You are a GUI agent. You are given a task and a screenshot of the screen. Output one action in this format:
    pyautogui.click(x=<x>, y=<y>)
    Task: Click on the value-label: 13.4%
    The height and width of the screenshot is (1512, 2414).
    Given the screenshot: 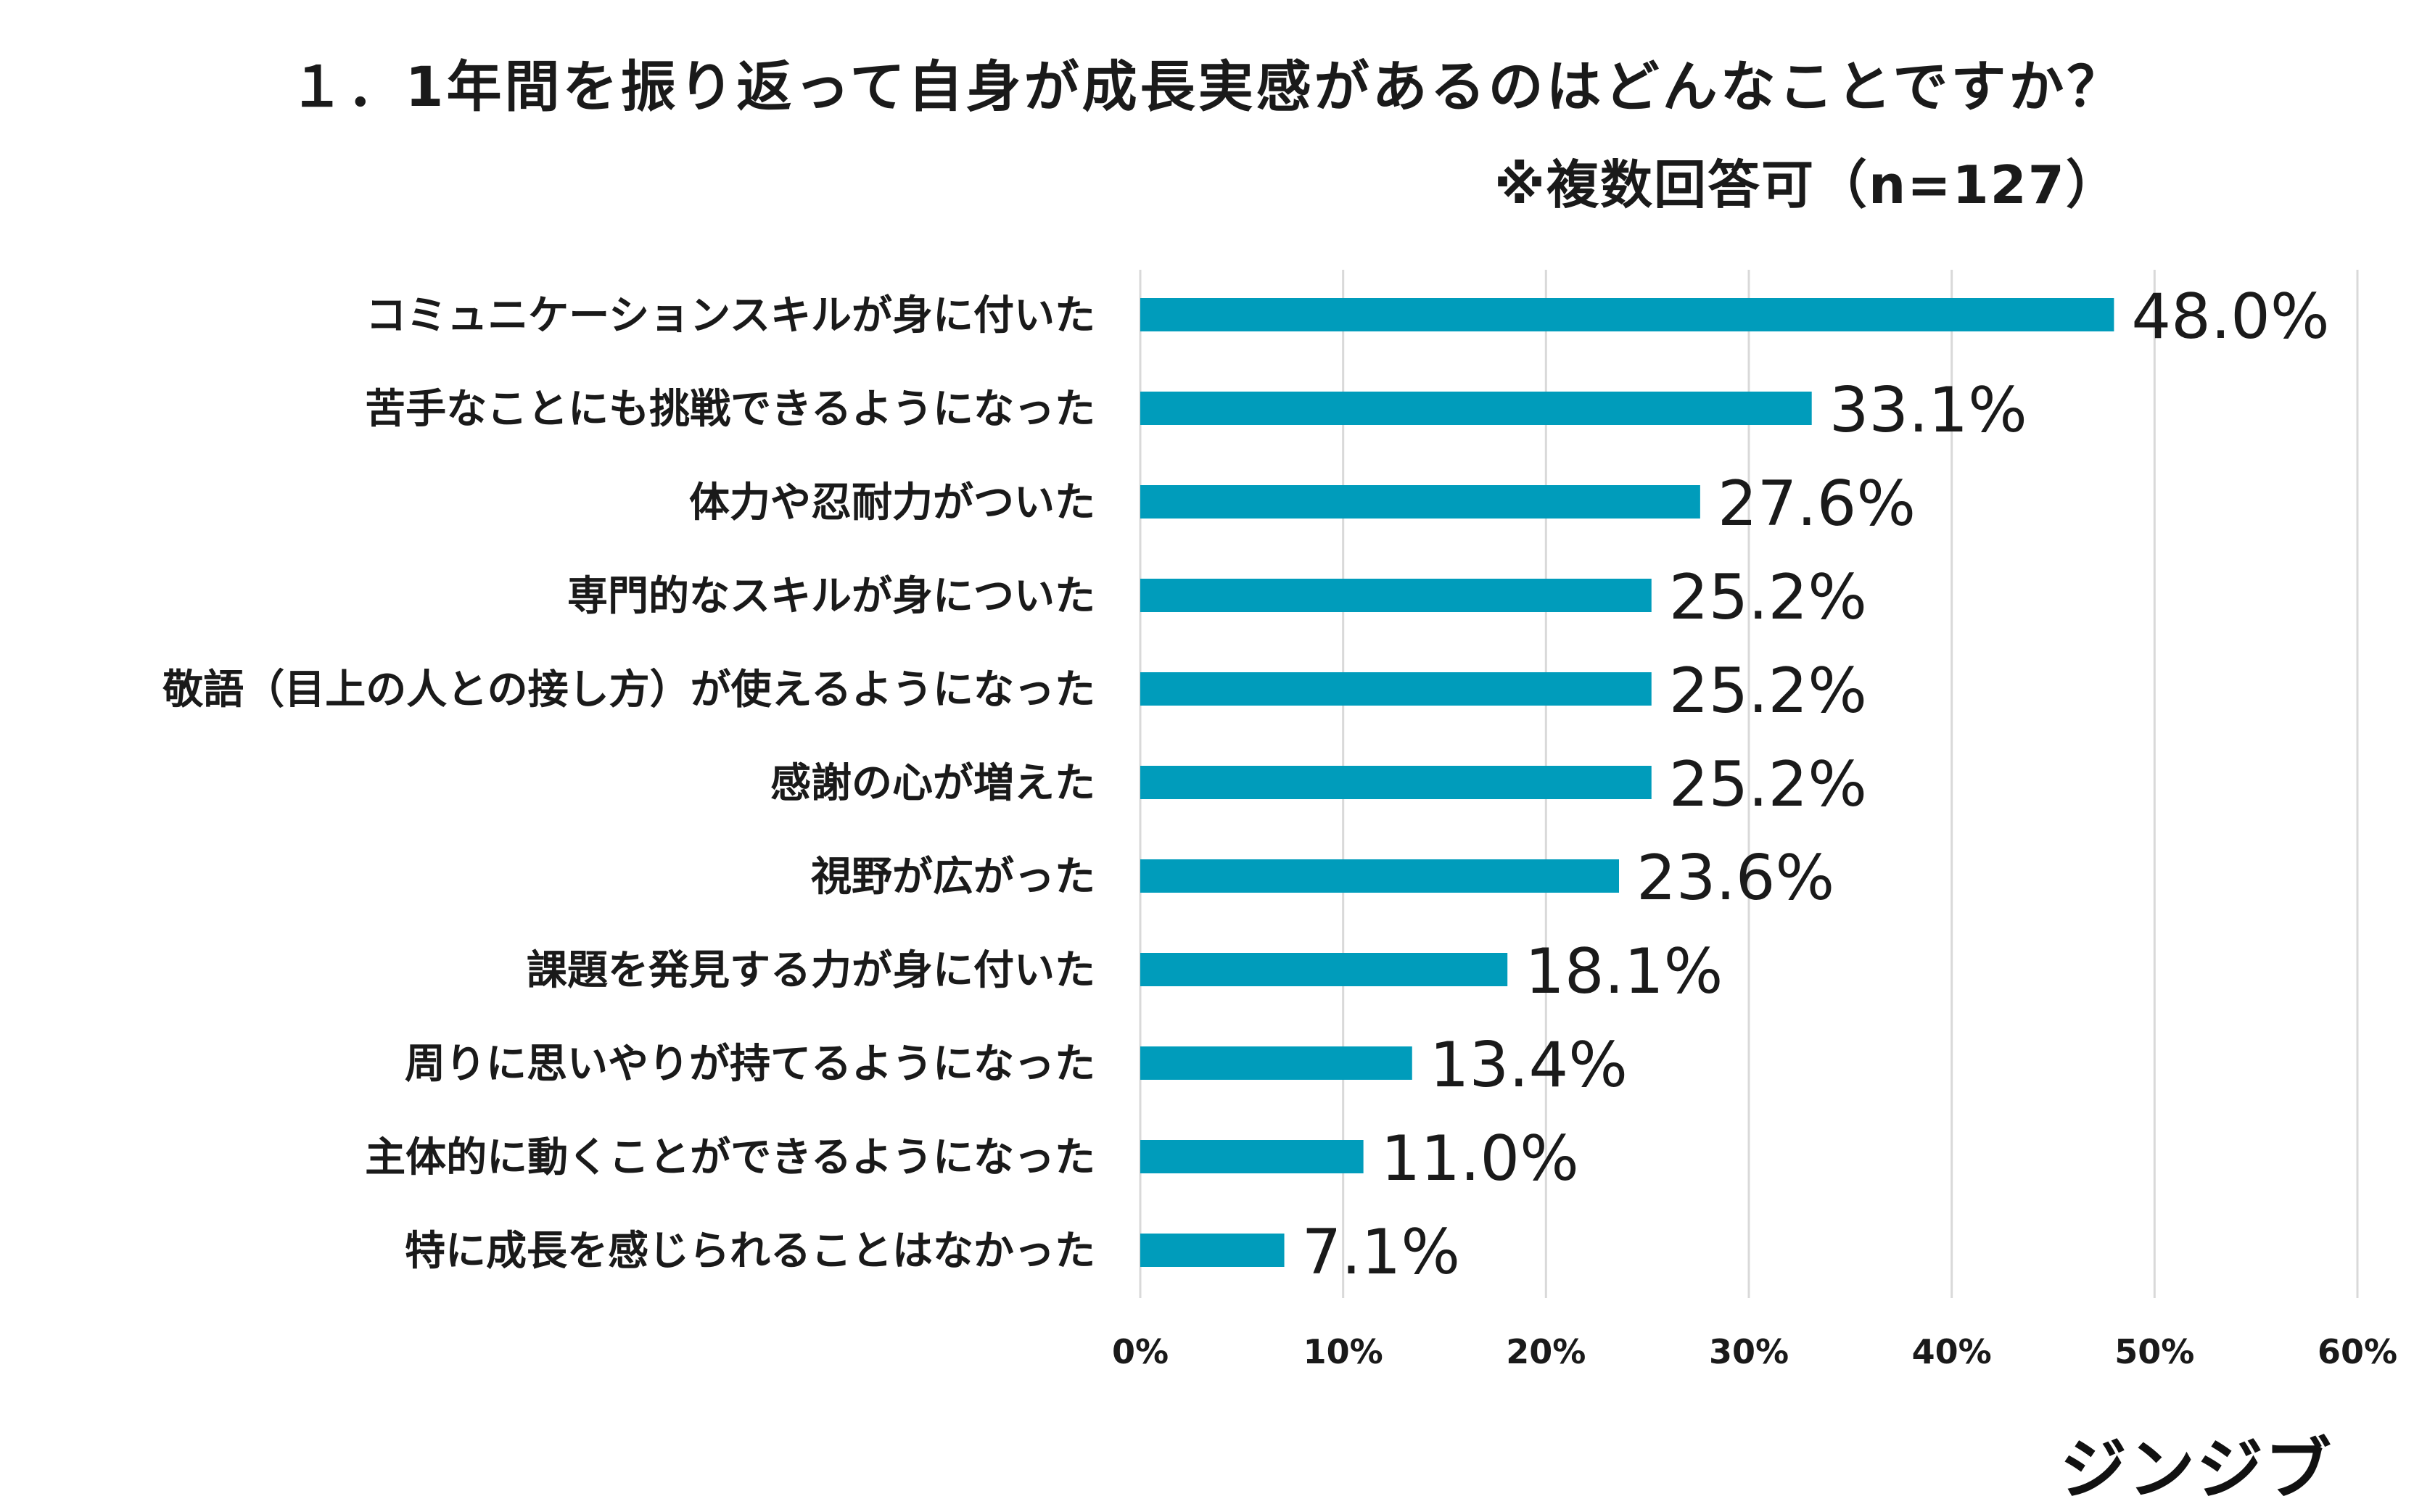 What is the action you would take?
    pyautogui.click(x=1529, y=1065)
    